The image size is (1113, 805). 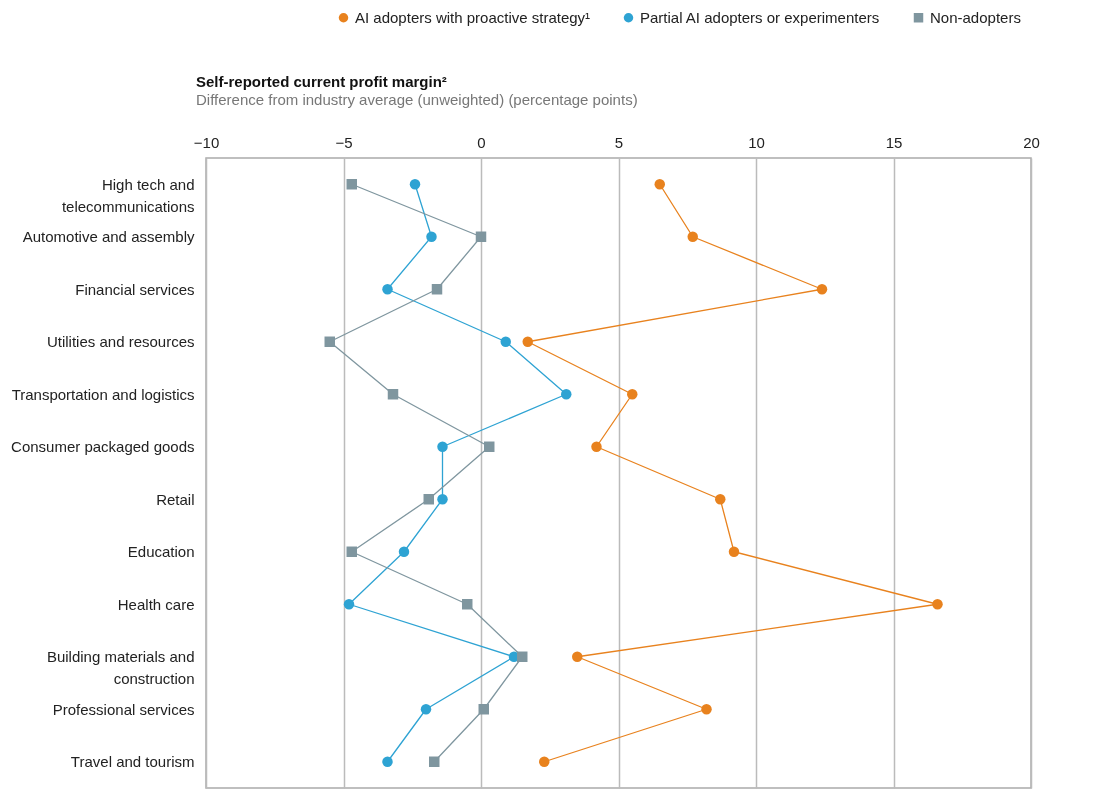 What do you see at coordinates (123, 709) in the screenshot?
I see `y-tick-label: Professional services` at bounding box center [123, 709].